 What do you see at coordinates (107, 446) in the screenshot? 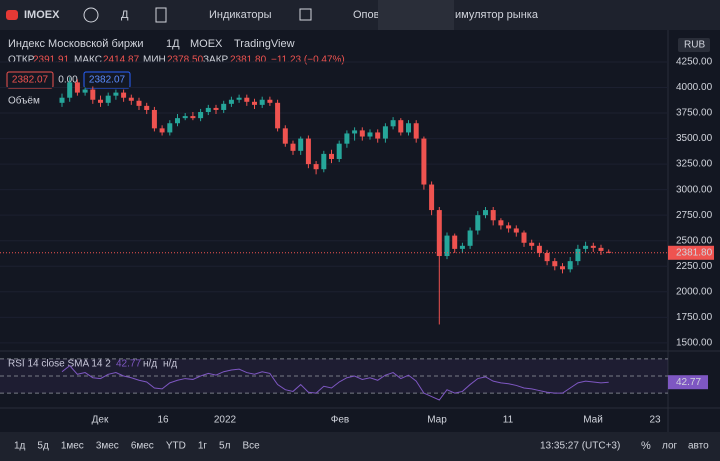
I see `range-button: 3мес` at bounding box center [107, 446].